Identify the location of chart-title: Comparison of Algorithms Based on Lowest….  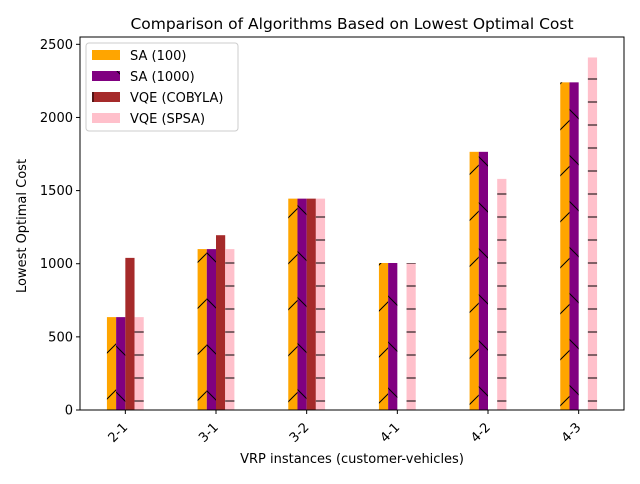
(351, 24).